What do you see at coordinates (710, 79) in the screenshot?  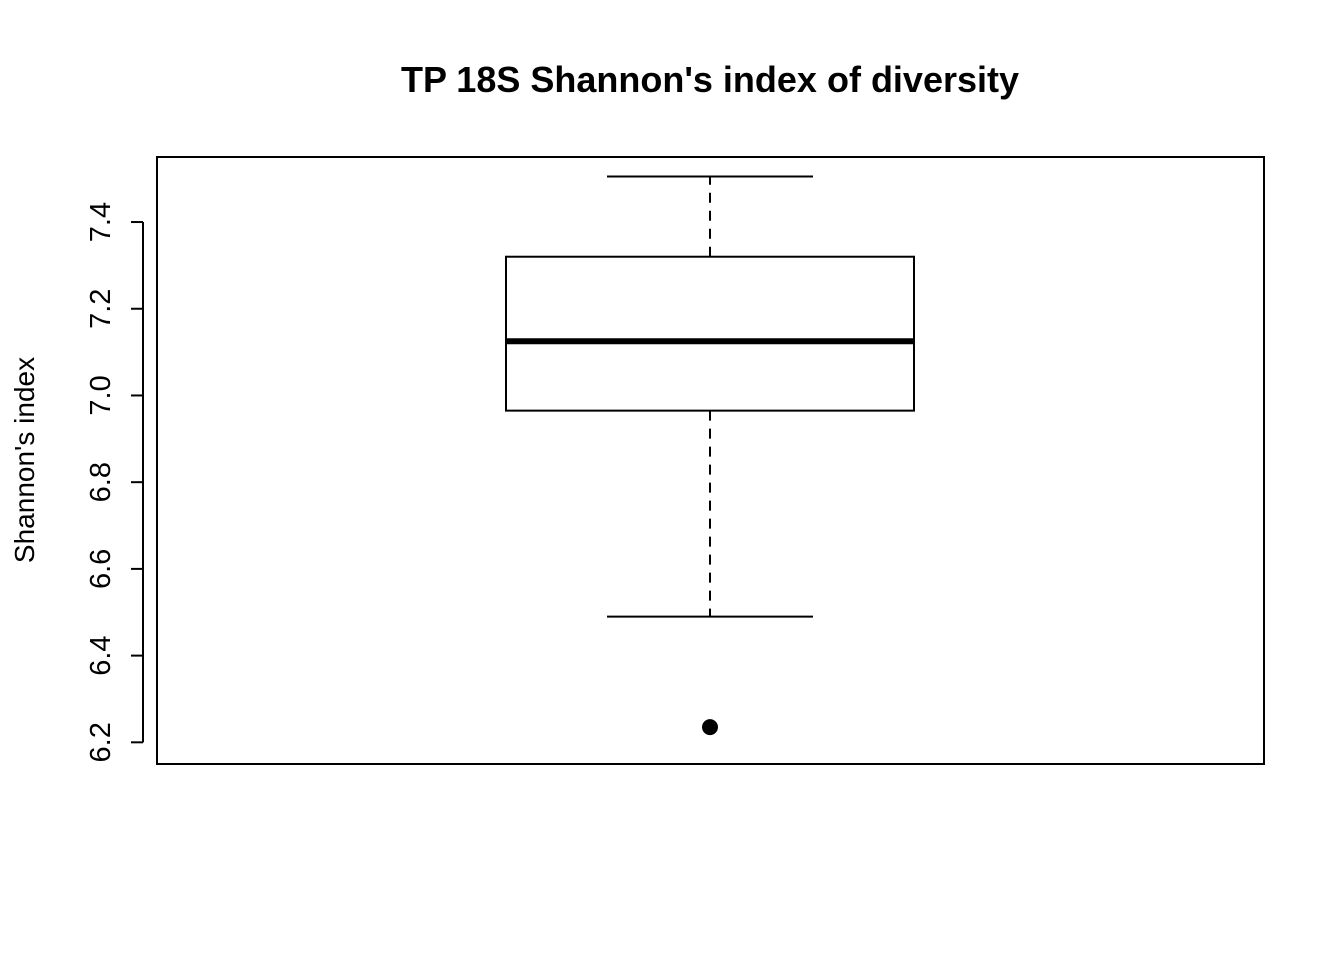 I see `chart-title: TP 18S Shannon's index of diversity` at bounding box center [710, 79].